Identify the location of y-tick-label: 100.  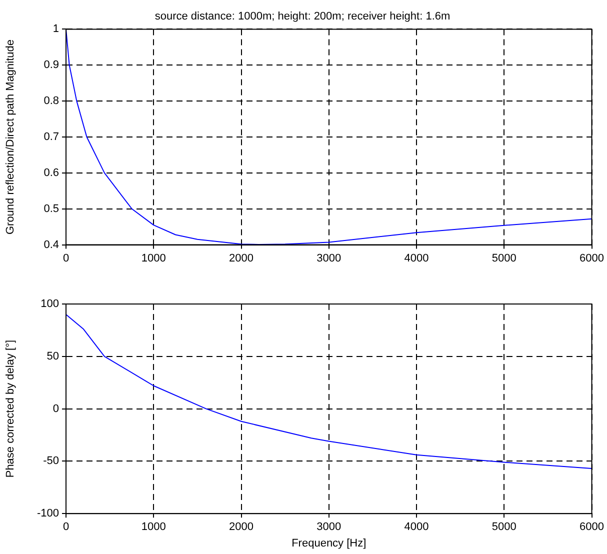
(49, 304).